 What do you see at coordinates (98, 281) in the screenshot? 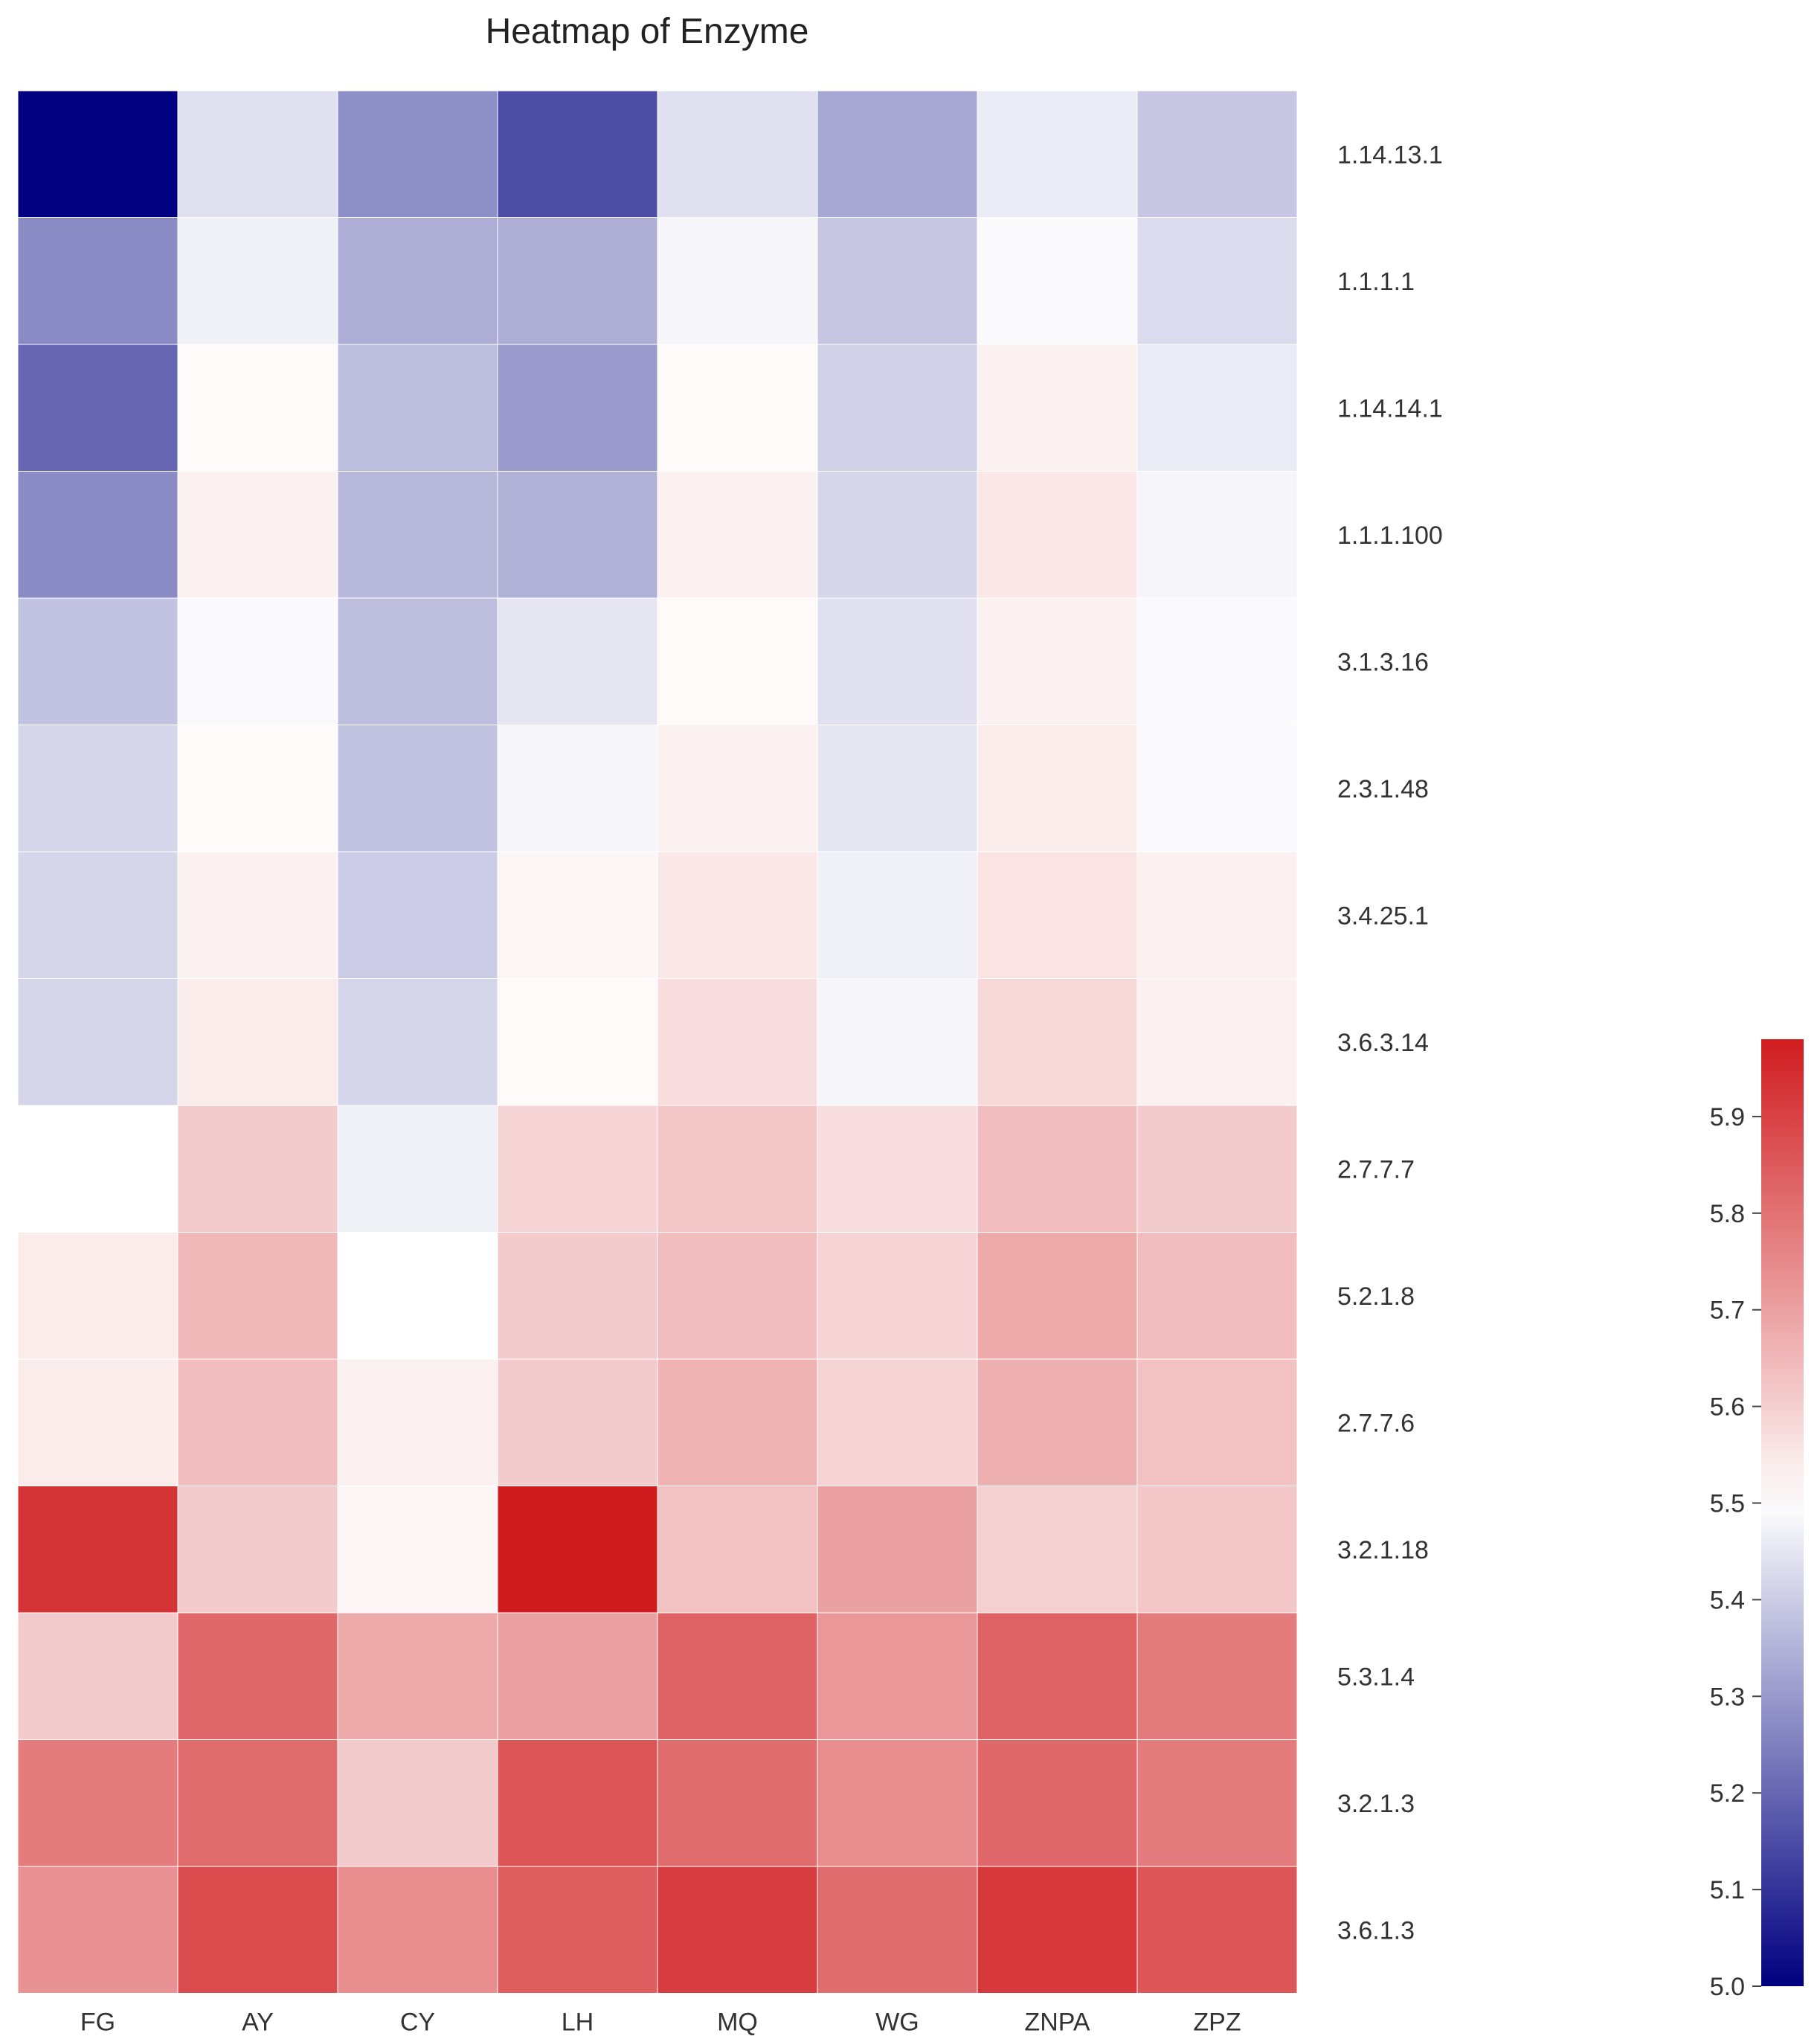
I see `heatmap-cell-1.1.1.1-FG` at bounding box center [98, 281].